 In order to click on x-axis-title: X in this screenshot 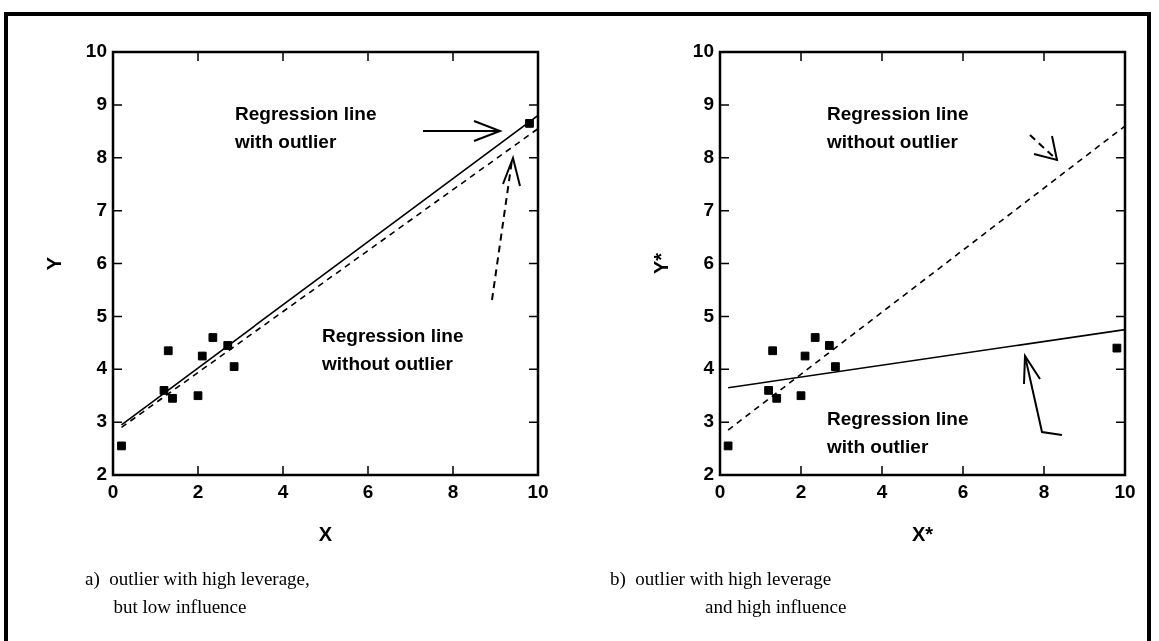, I will do `click(325, 533)`.